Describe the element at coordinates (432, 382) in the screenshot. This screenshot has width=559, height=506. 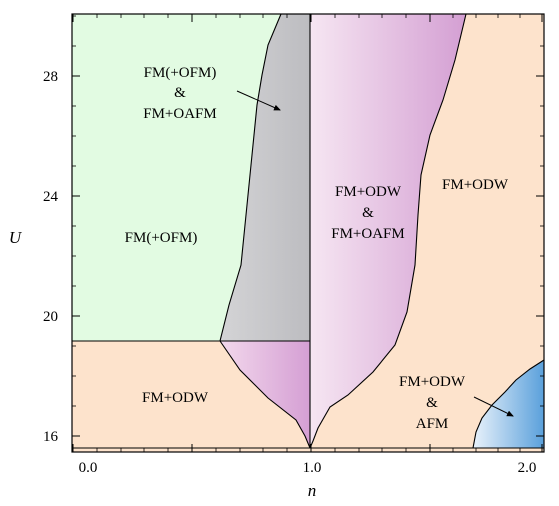
I see `label-blue-line1: FM+ODW` at that location.